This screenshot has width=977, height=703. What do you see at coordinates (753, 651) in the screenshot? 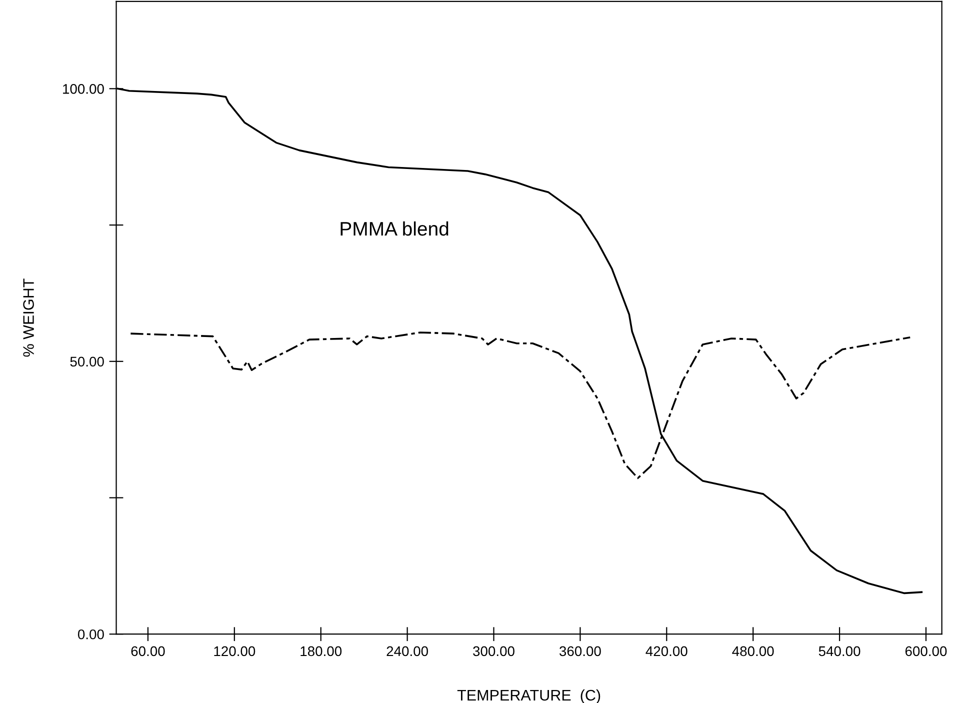
I see `x-tick-label: 480.00` at bounding box center [753, 651].